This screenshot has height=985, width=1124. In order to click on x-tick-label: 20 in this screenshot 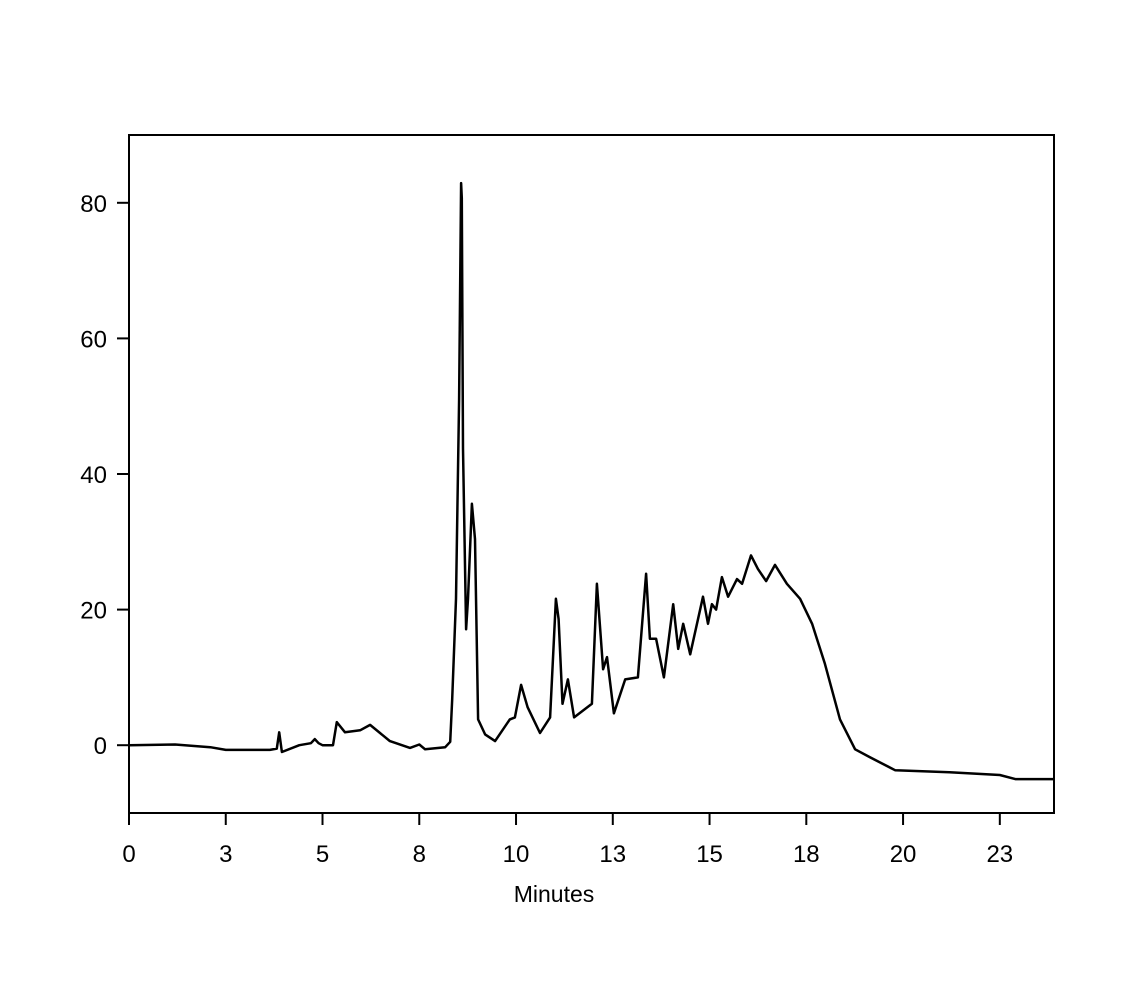, I will do `click(903, 854)`.